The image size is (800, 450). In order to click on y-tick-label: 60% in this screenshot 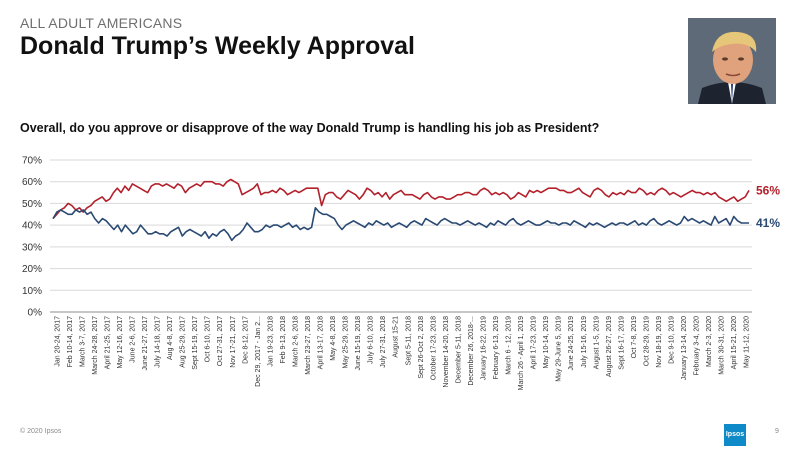, I will do `click(32, 182)`.